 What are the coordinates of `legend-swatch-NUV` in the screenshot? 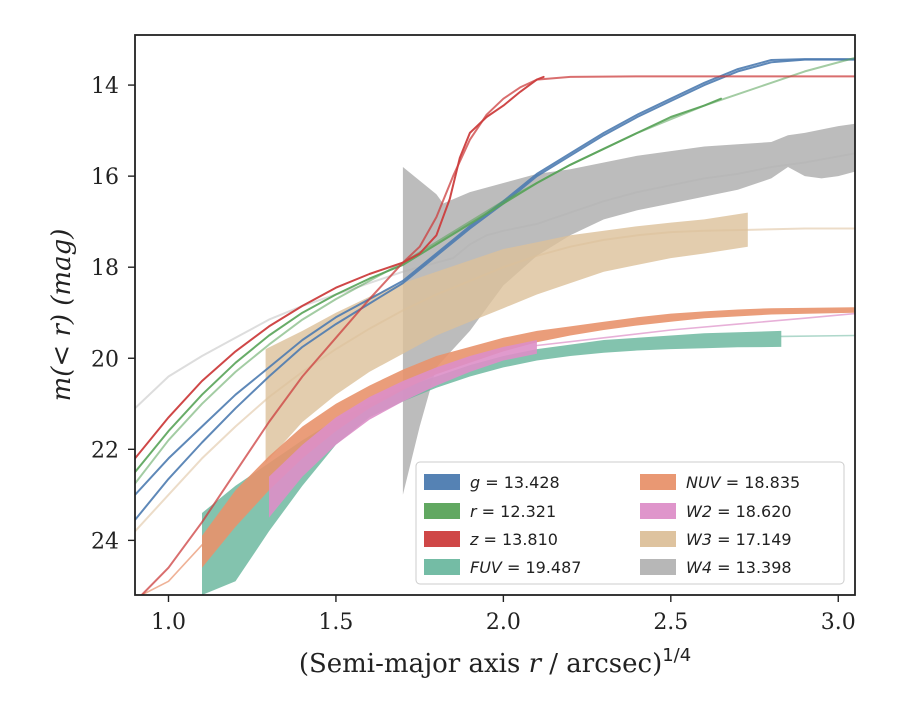 It's located at (658, 482).